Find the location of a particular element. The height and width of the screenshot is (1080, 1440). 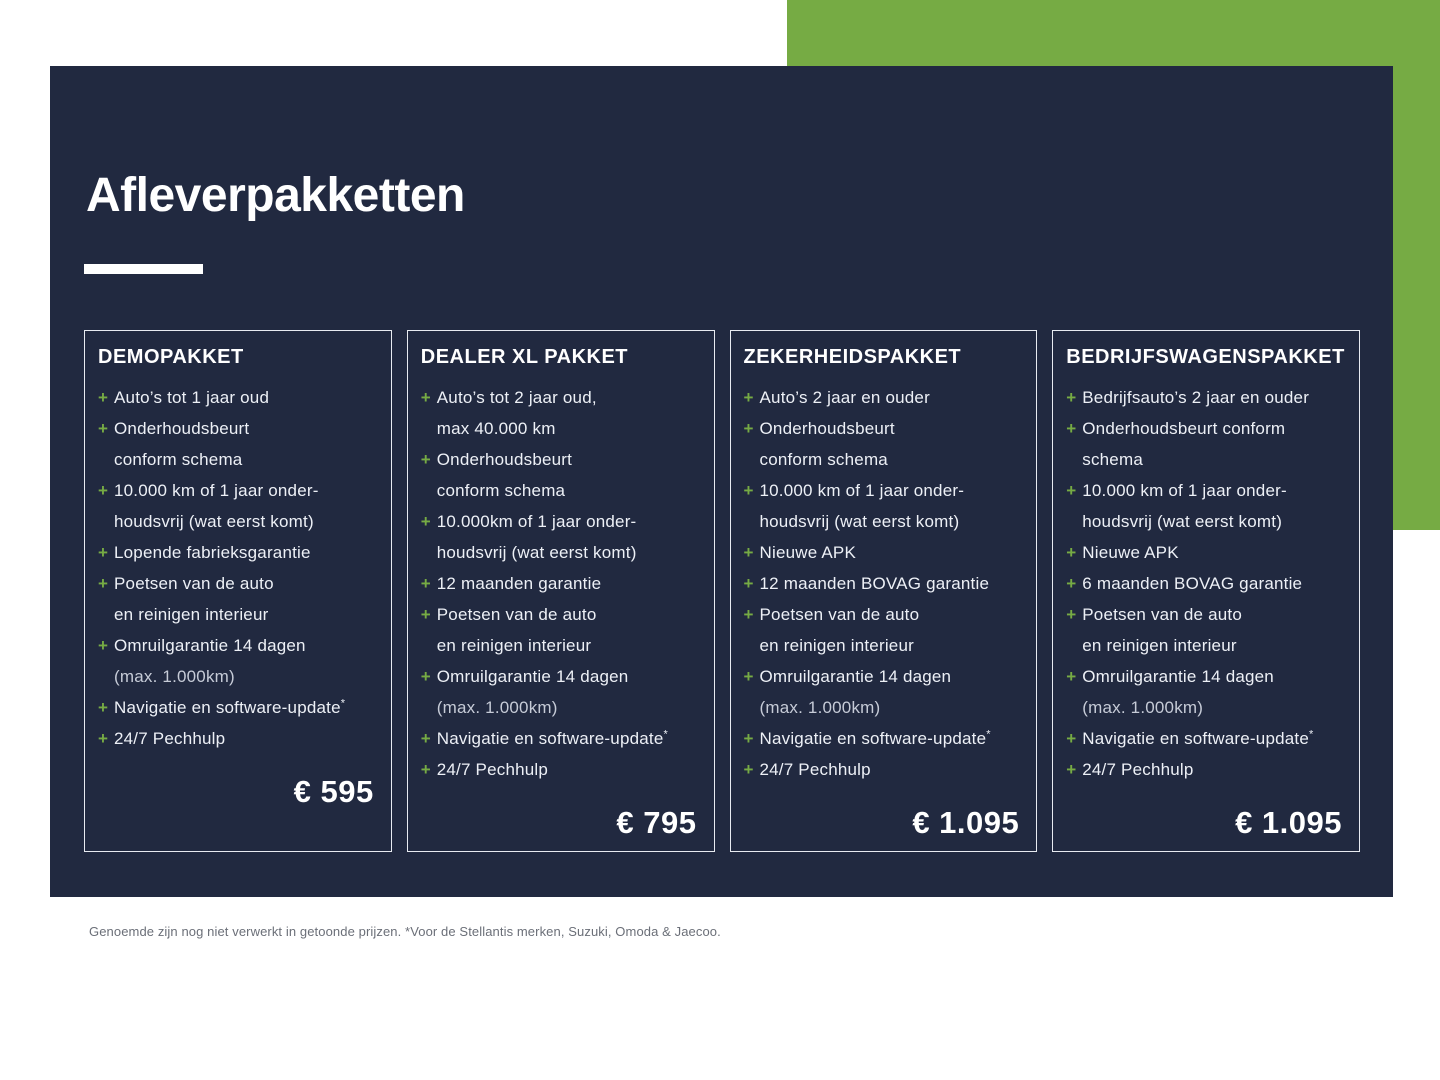

package-name: DEALER XL PAKKET is located at coordinates (524, 357).